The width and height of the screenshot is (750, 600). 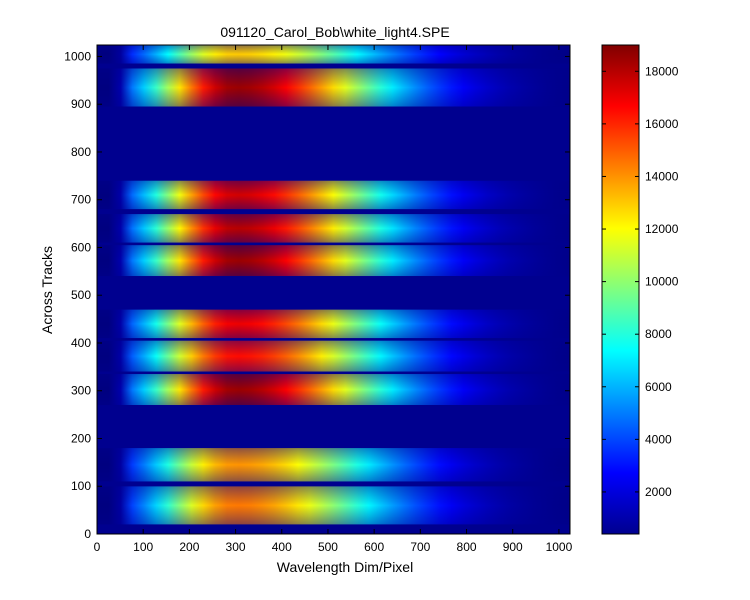 I want to click on y-tick-label: 1000, so click(x=77, y=56).